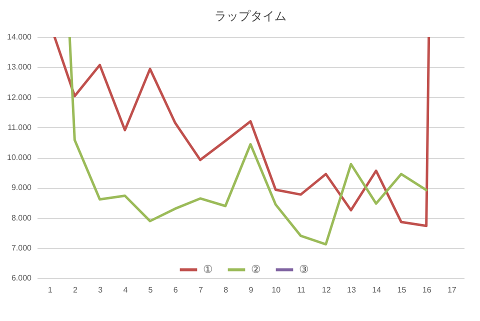 Image resolution: width=480 pixels, height=321 pixels. Describe the element at coordinates (327, 290) in the screenshot. I see `x-tick-label: 12` at that location.